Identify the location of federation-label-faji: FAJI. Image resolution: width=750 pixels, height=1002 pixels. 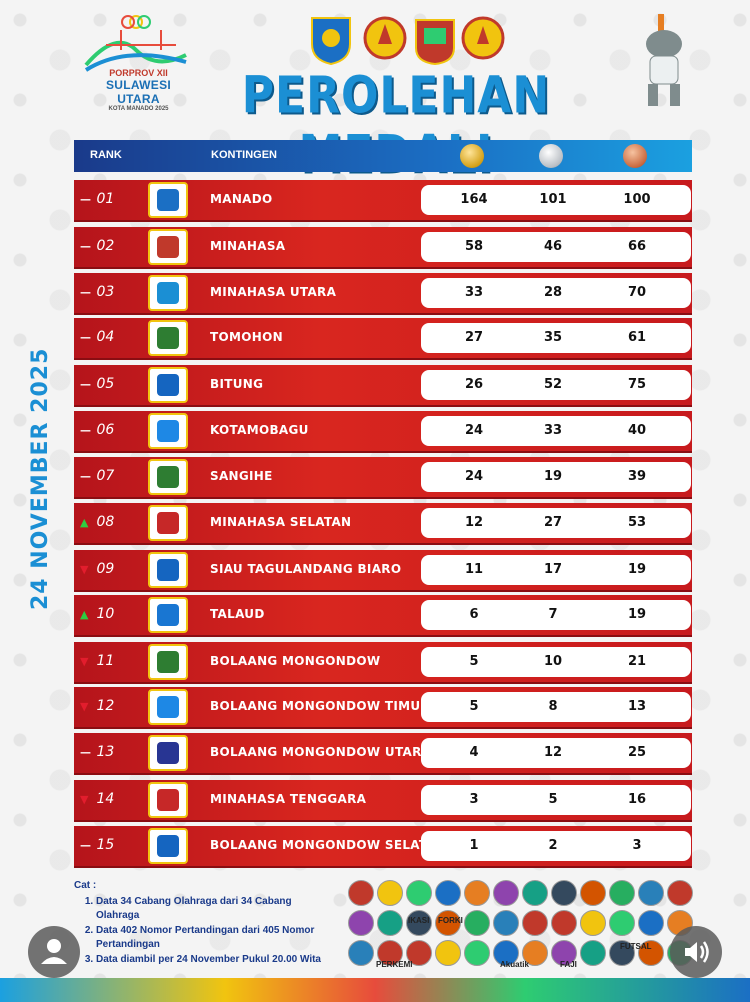
(568, 964).